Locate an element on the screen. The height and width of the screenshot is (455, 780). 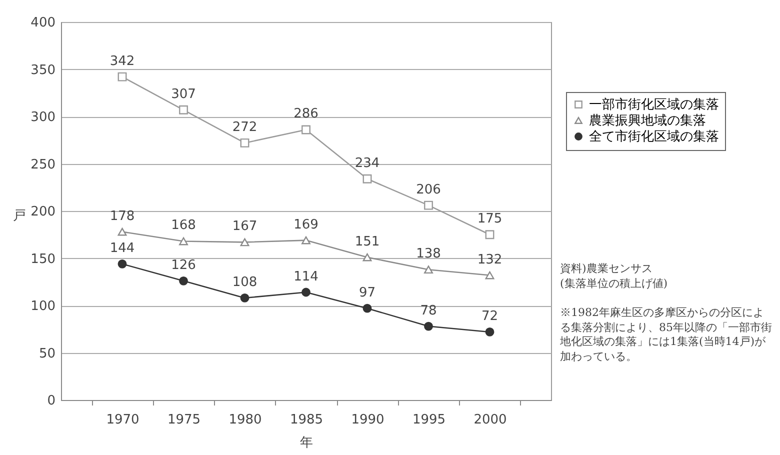
y-tick-label: 250 is located at coordinates (43, 164).